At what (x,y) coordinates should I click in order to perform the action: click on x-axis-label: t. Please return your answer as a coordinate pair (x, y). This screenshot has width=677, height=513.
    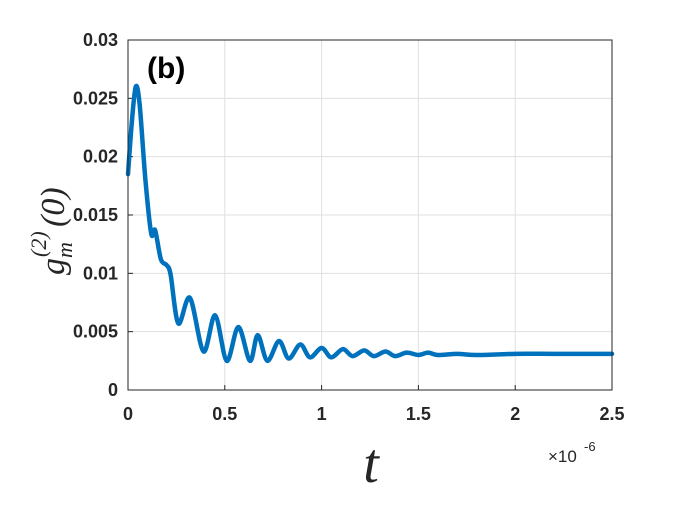
    Looking at the image, I should click on (371, 464).